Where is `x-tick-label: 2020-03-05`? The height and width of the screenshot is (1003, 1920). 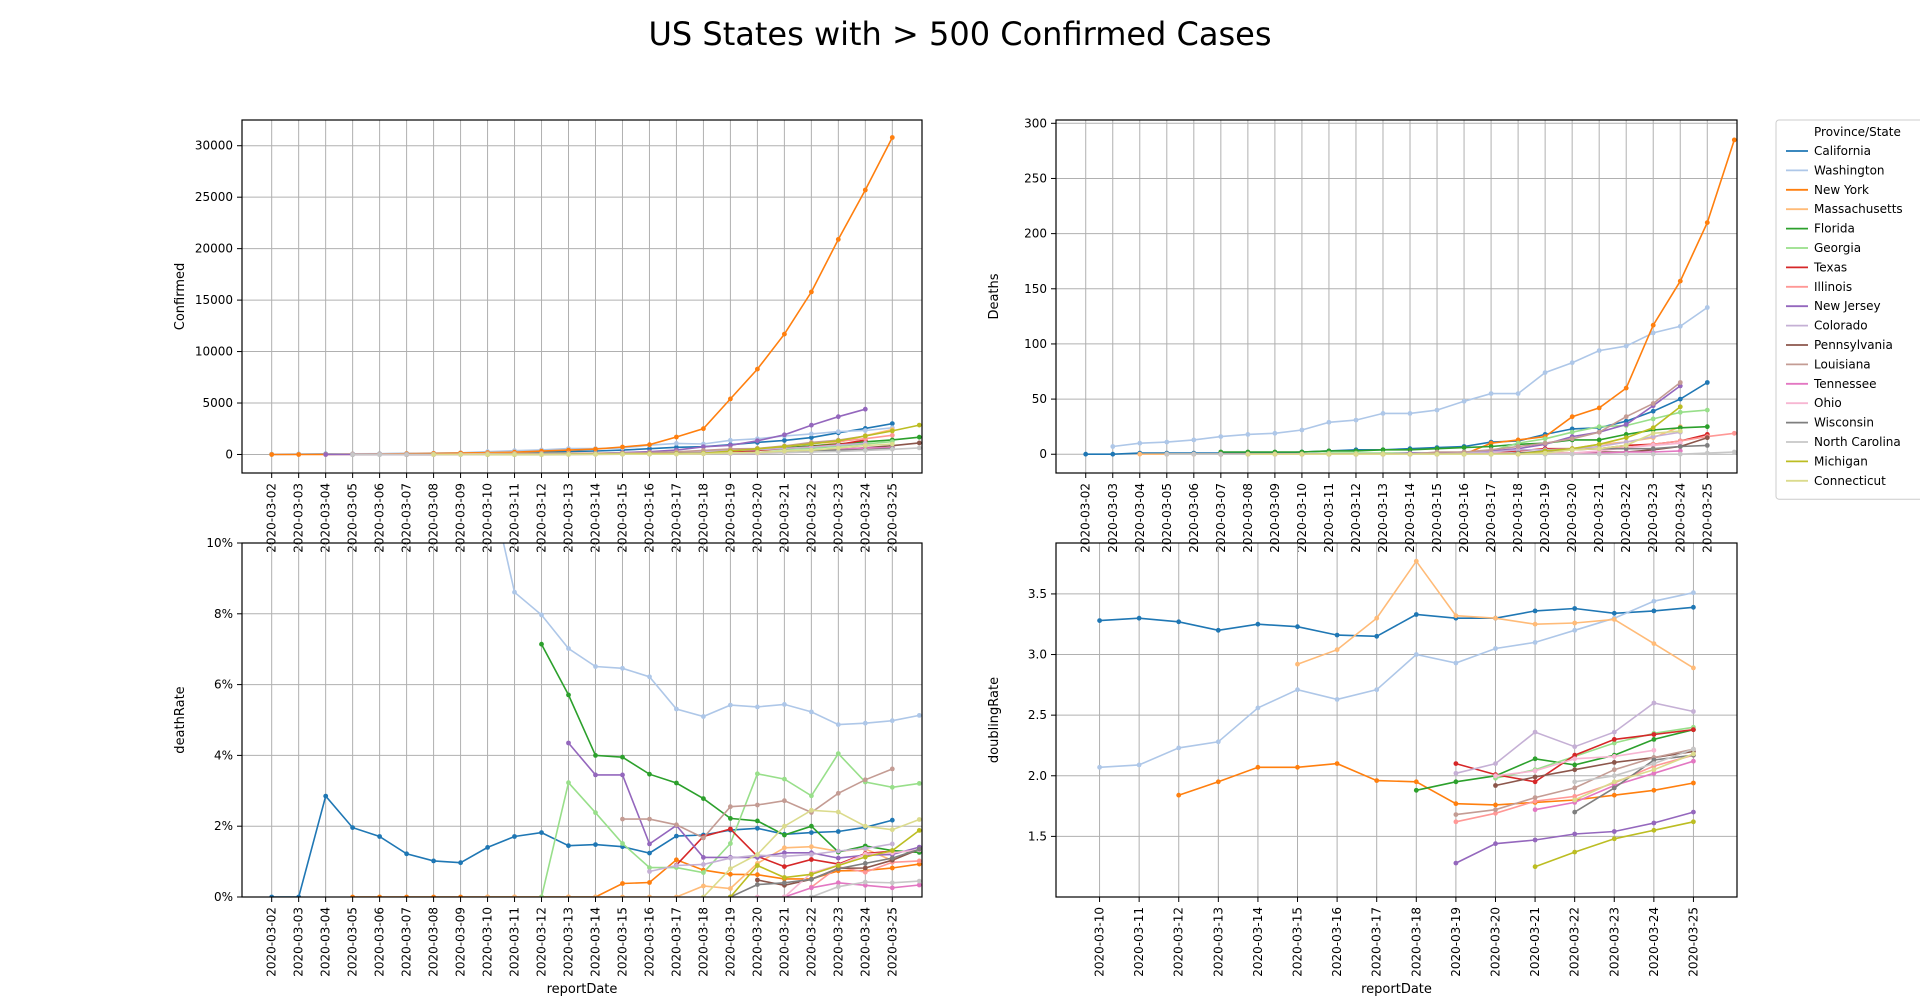 x-tick-label: 2020-03-05 is located at coordinates (1167, 518).